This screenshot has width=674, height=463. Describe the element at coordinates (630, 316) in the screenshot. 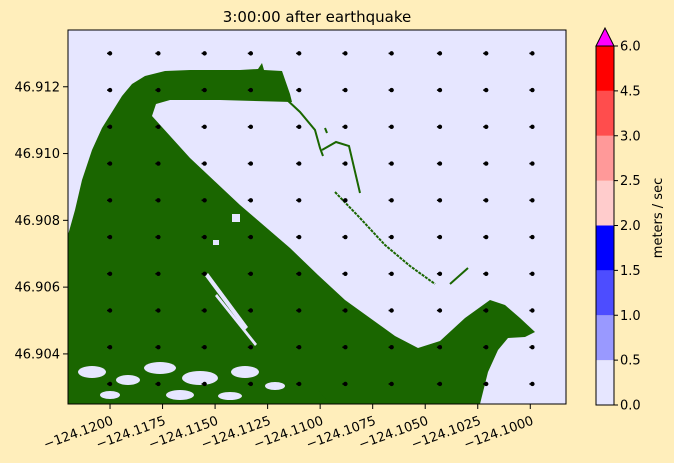

I see `colorbar-tick-label: 1.0` at that location.